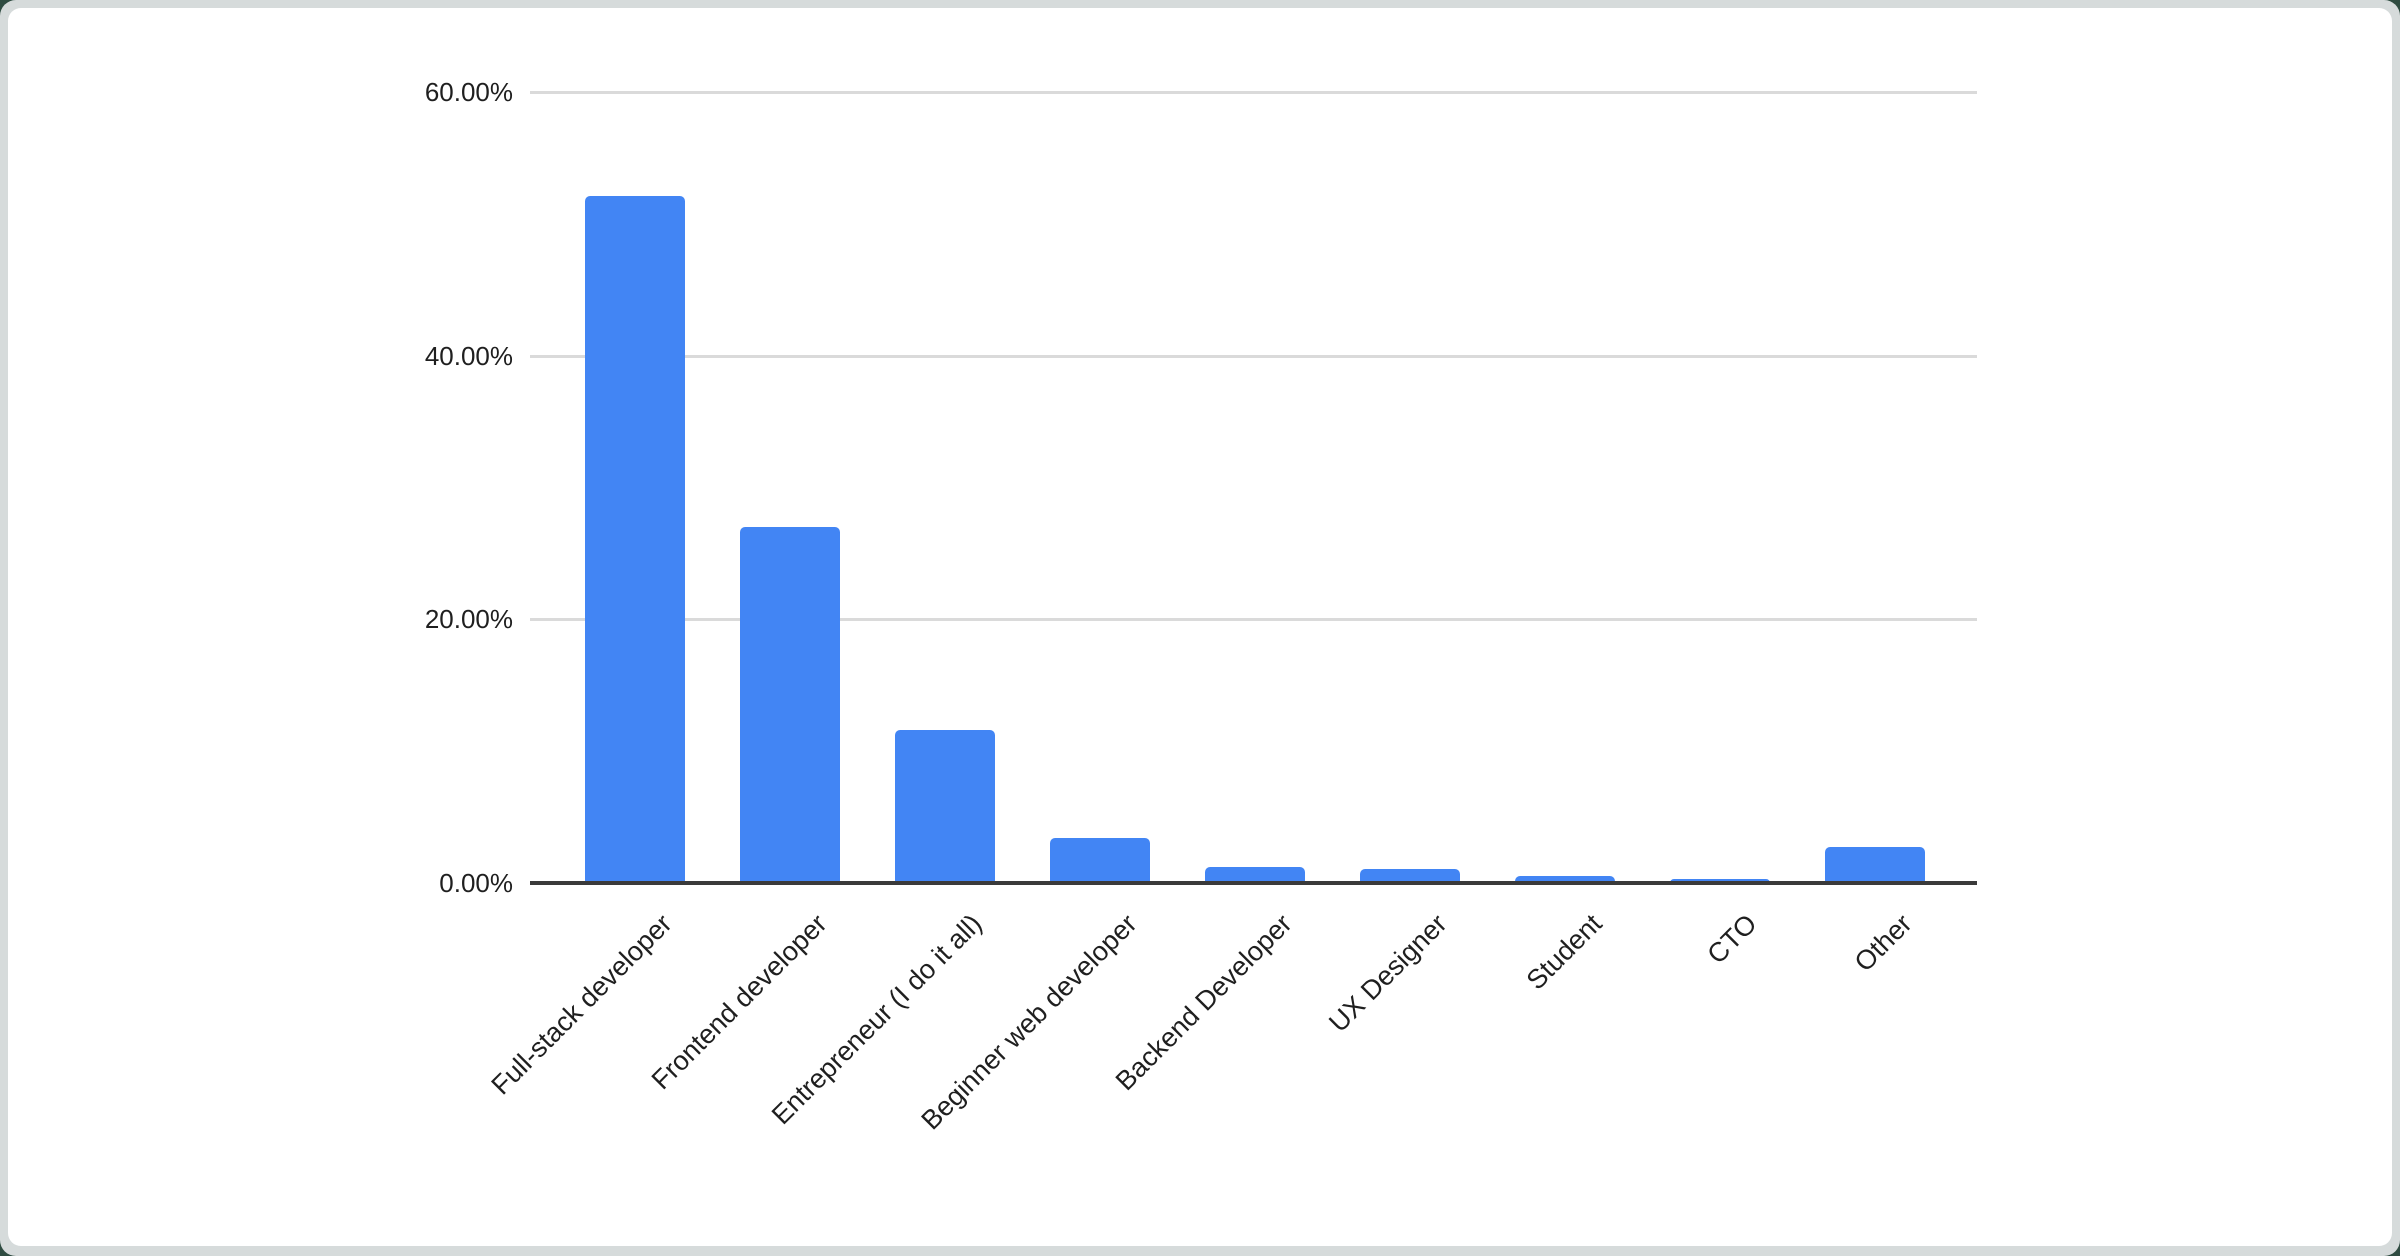 This screenshot has width=2400, height=1256. What do you see at coordinates (1100, 860) in the screenshot?
I see `bar-beginner-web-developer` at bounding box center [1100, 860].